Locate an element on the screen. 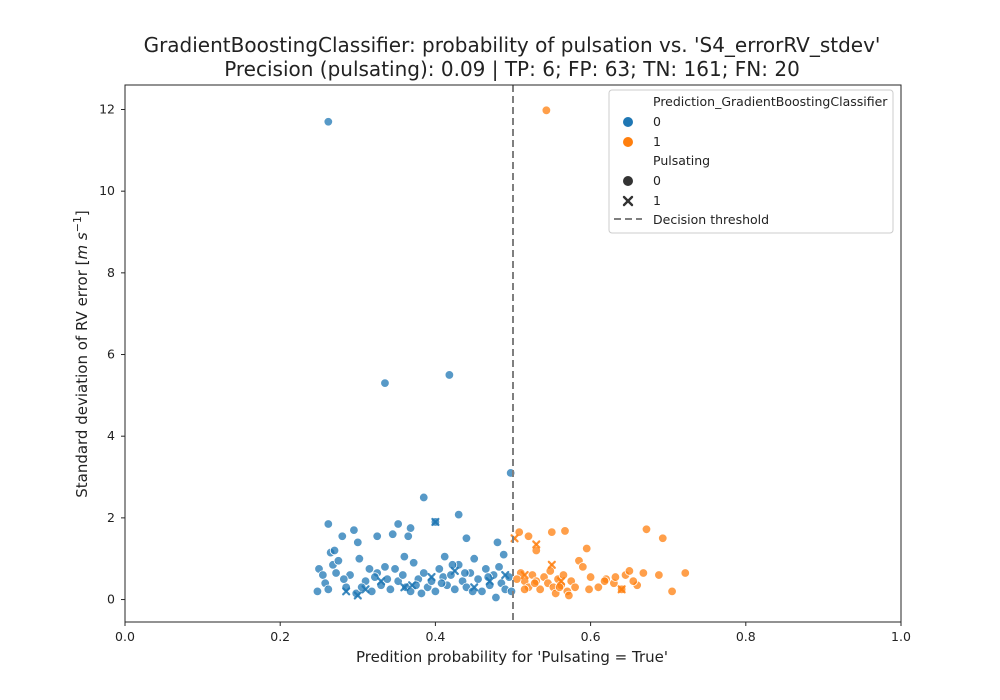 The height and width of the screenshot is (700, 1000). x-tick-label: 0.8 is located at coordinates (746, 636).